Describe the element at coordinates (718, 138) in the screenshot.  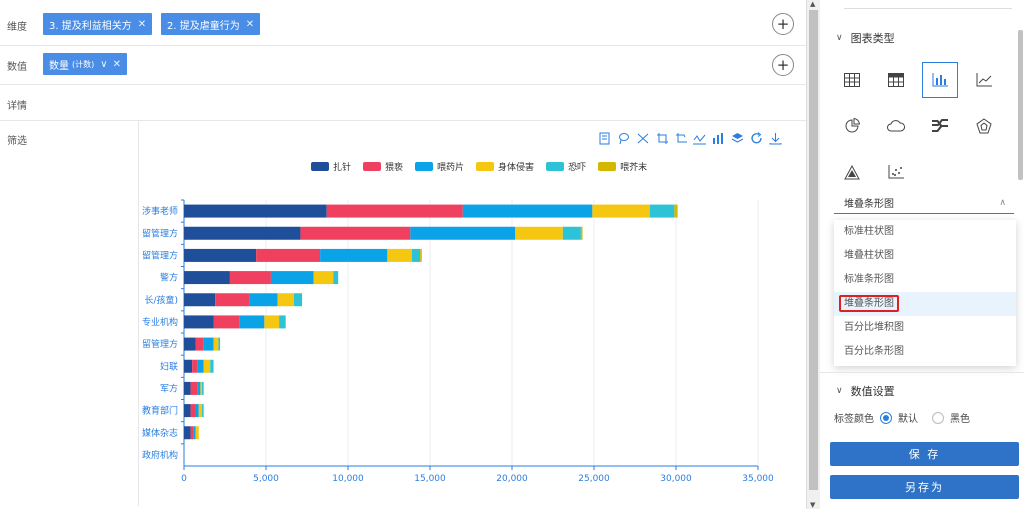
I see `bar-type-icon` at that location.